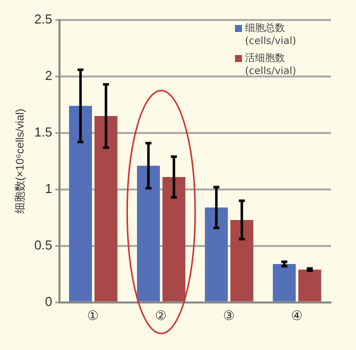 This screenshot has height=350, width=356. I want to click on y-tick-label: 0.5, so click(43, 245).